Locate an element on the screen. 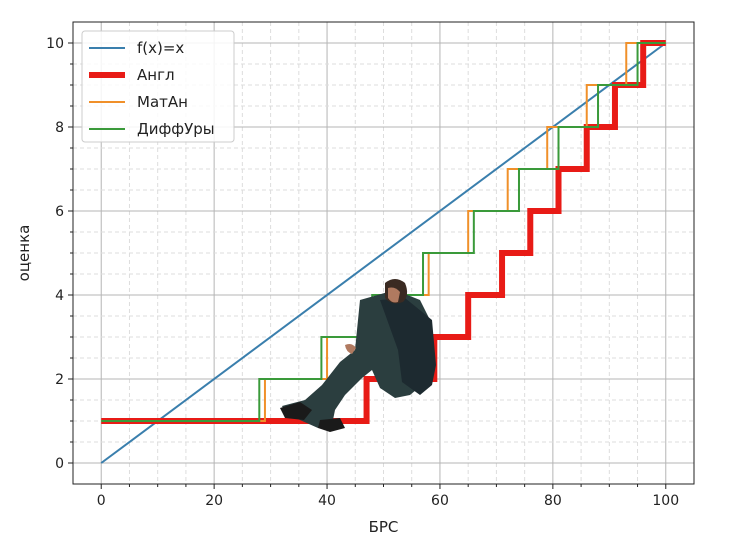  y-tick-label: 6 is located at coordinates (59, 212).